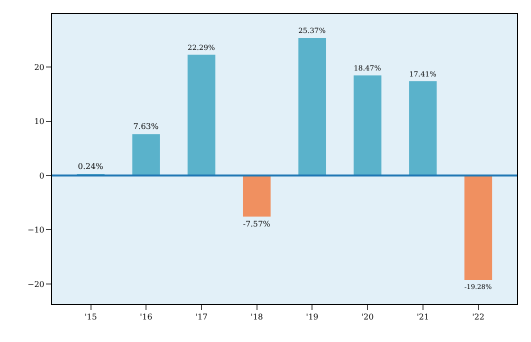 The image size is (531, 342). Describe the element at coordinates (41, 175) in the screenshot. I see `y-tick-label: 0` at that location.